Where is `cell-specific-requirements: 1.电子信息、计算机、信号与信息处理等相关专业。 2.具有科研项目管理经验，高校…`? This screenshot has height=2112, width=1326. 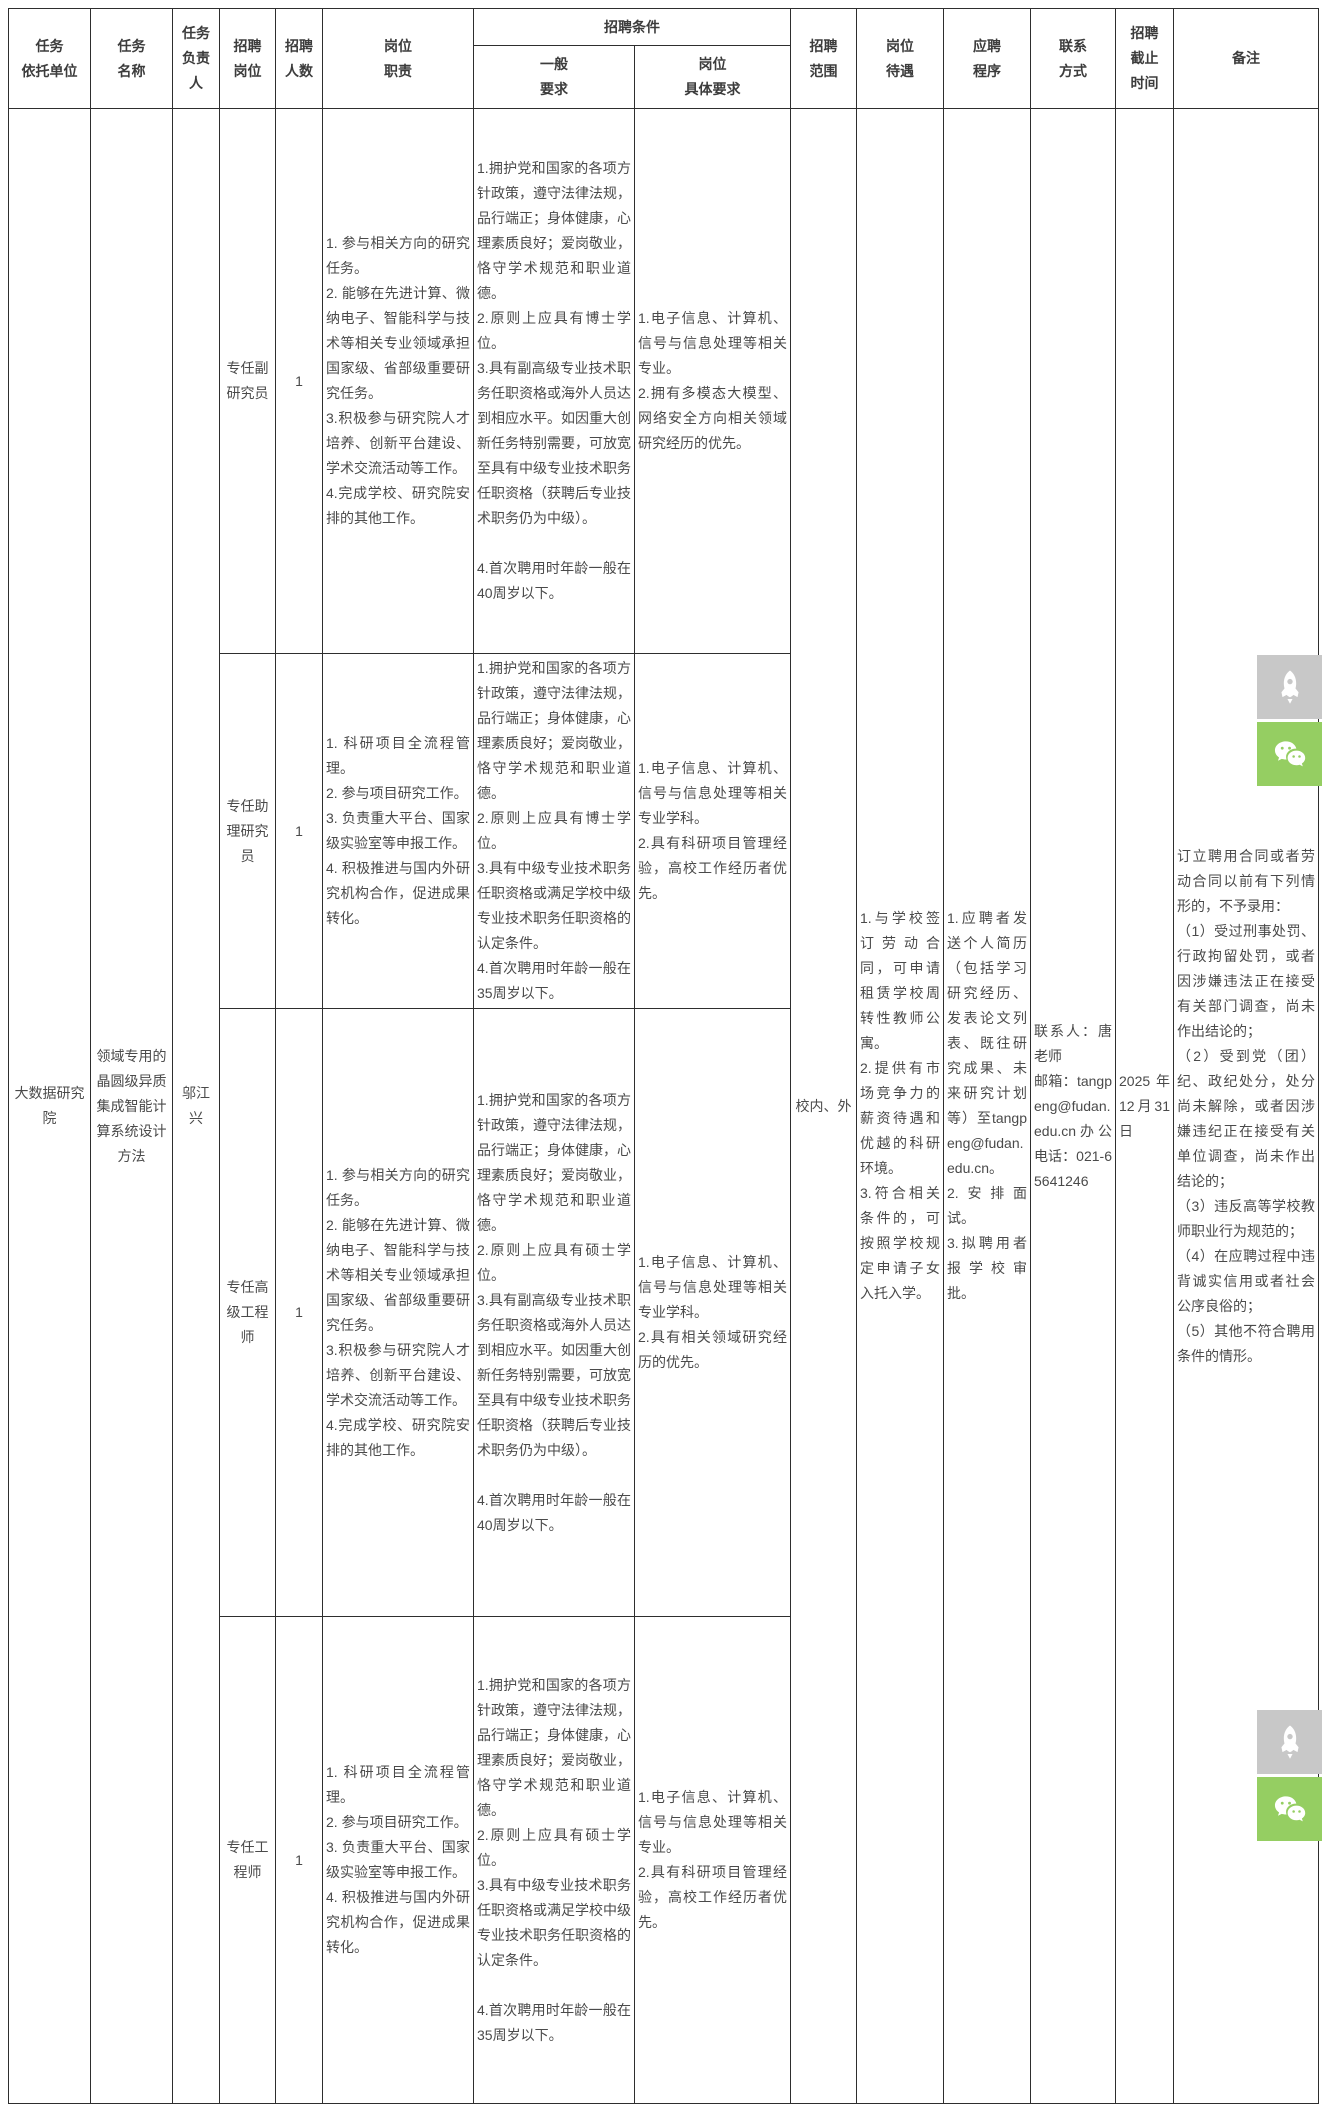 cell-specific-requirements: 1.电子信息、计算机、信号与信息处理等相关专业。 2.具有科研项目管理经验，高校… is located at coordinates (712, 1860).